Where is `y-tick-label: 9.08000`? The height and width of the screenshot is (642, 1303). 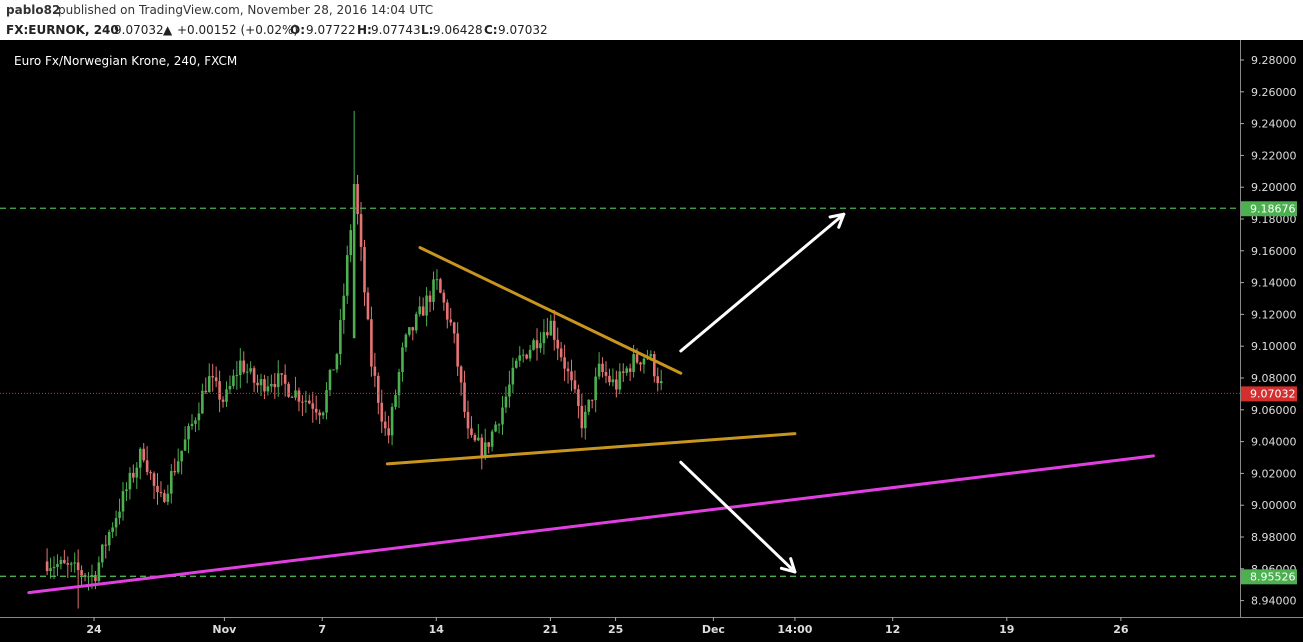 y-tick-label: 9.08000 is located at coordinates (1274, 378).